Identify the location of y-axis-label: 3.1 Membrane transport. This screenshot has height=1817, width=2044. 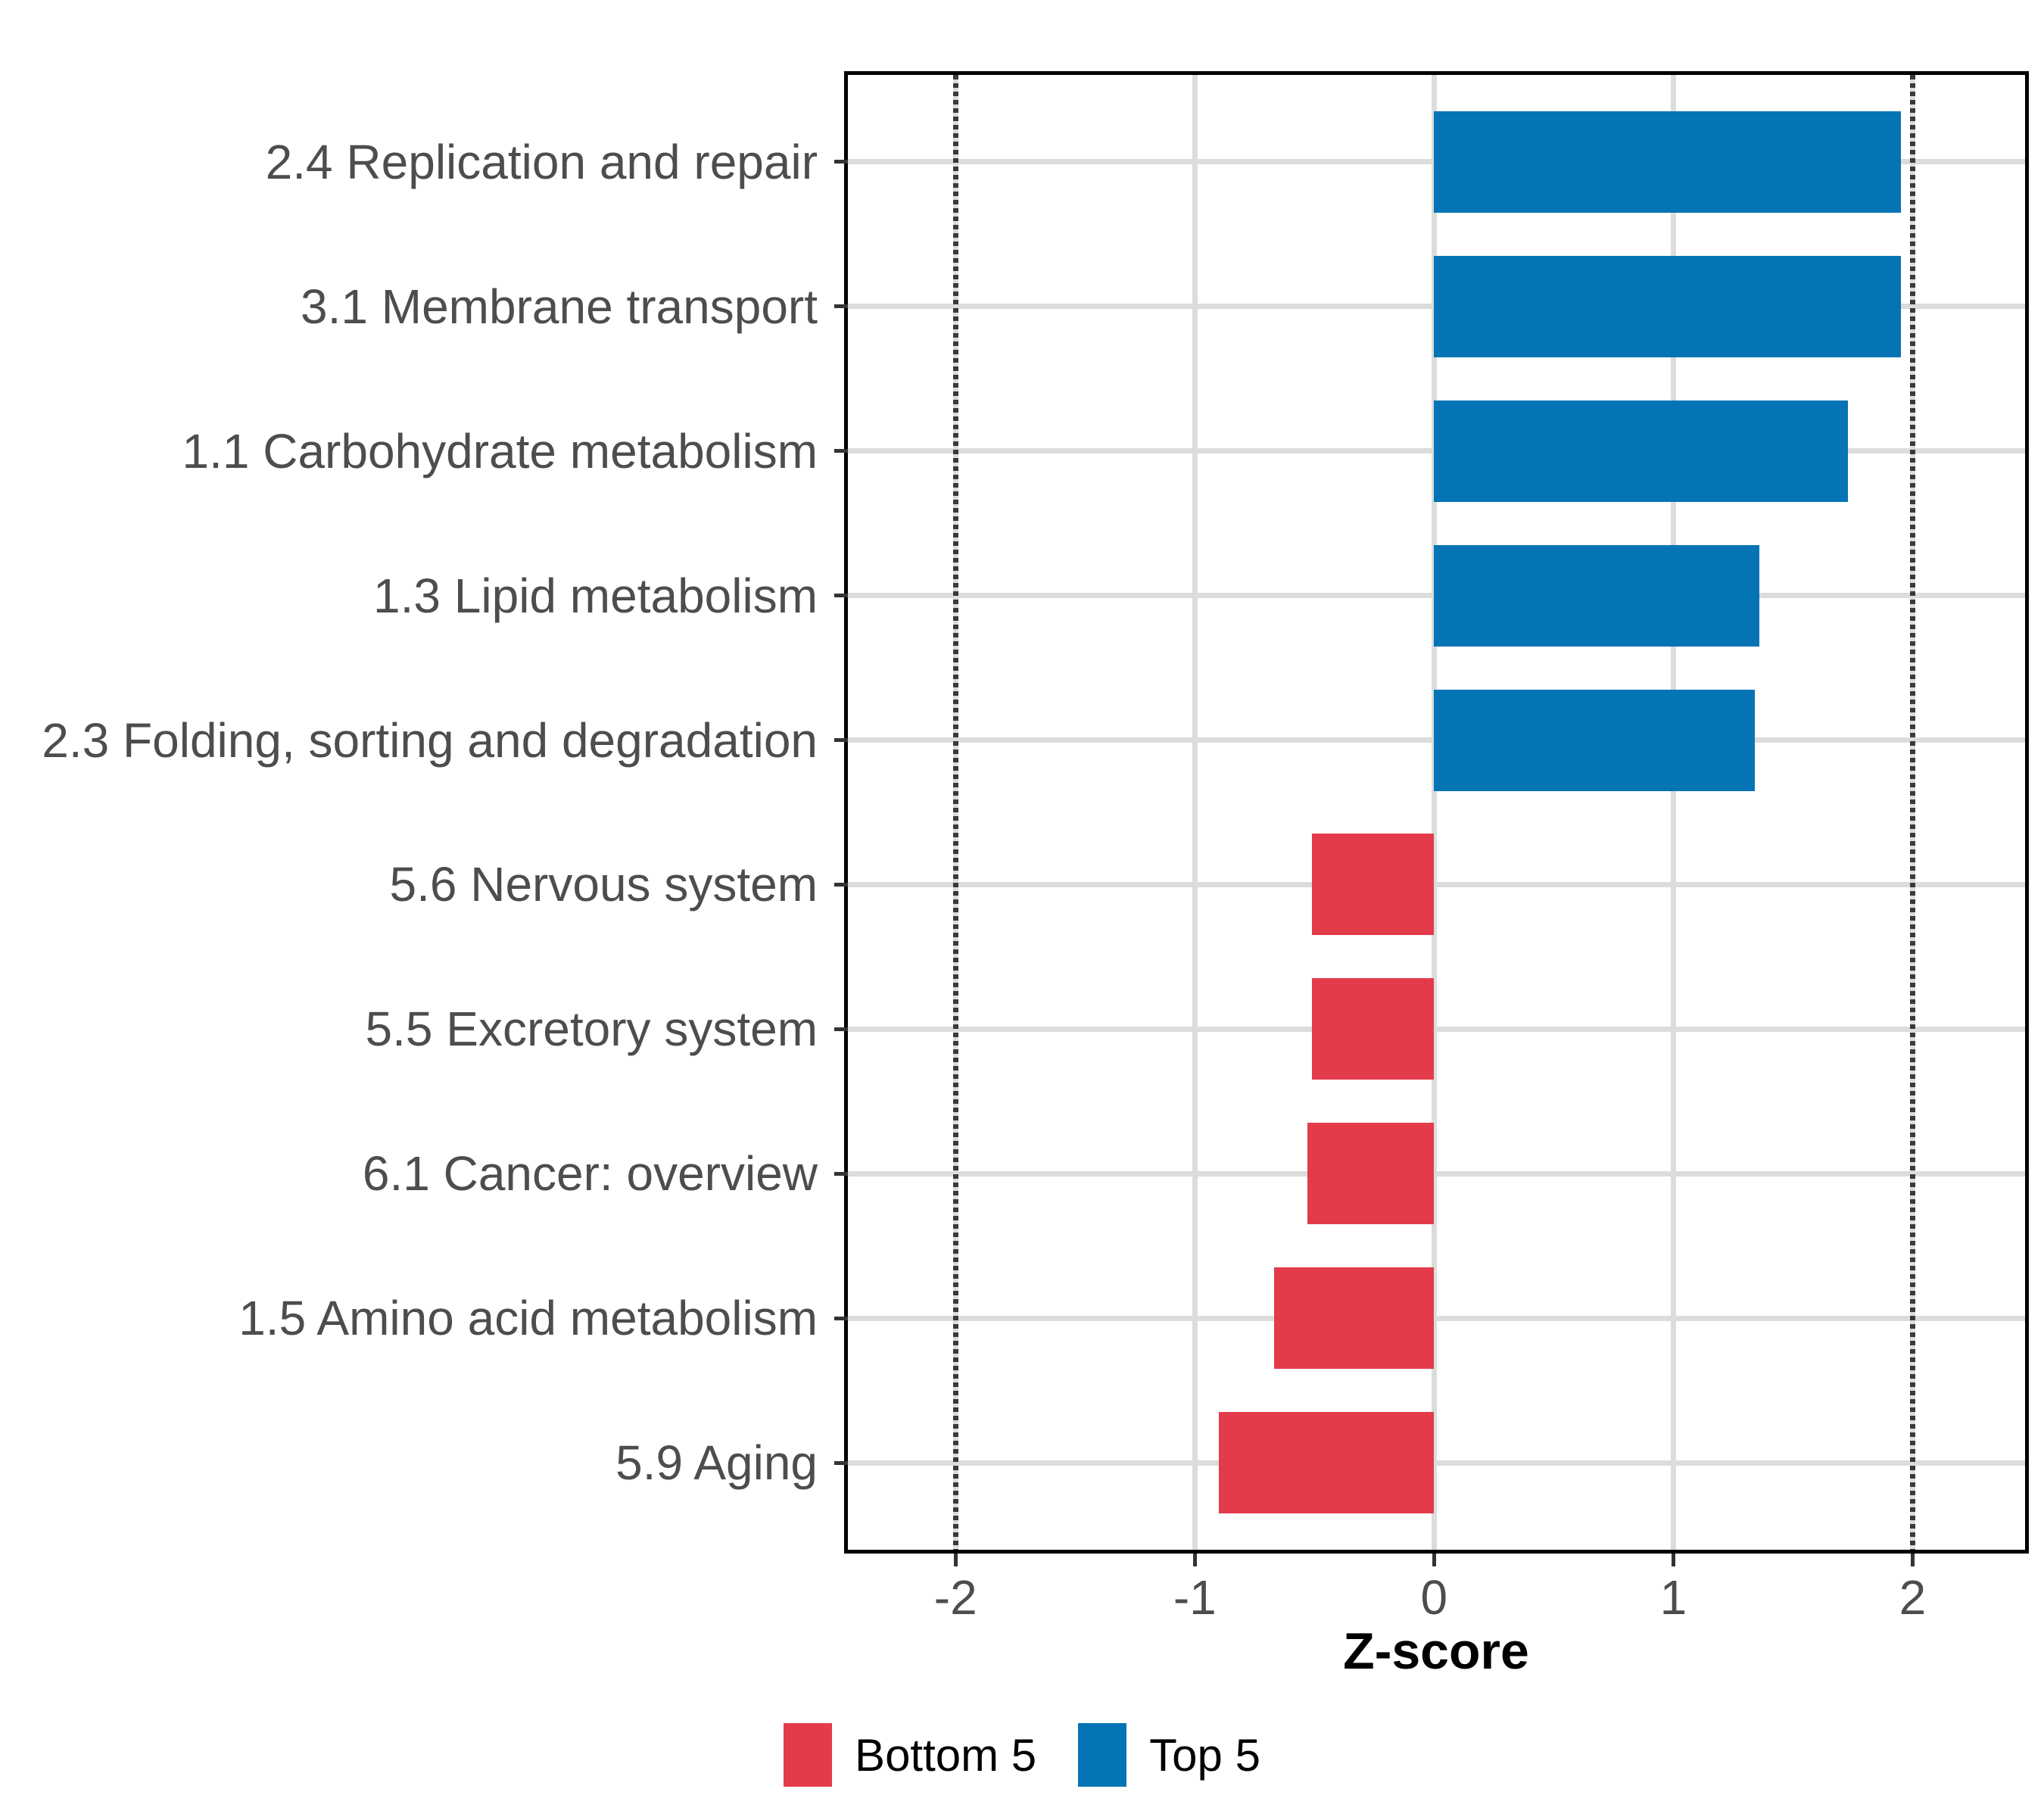
(559, 306).